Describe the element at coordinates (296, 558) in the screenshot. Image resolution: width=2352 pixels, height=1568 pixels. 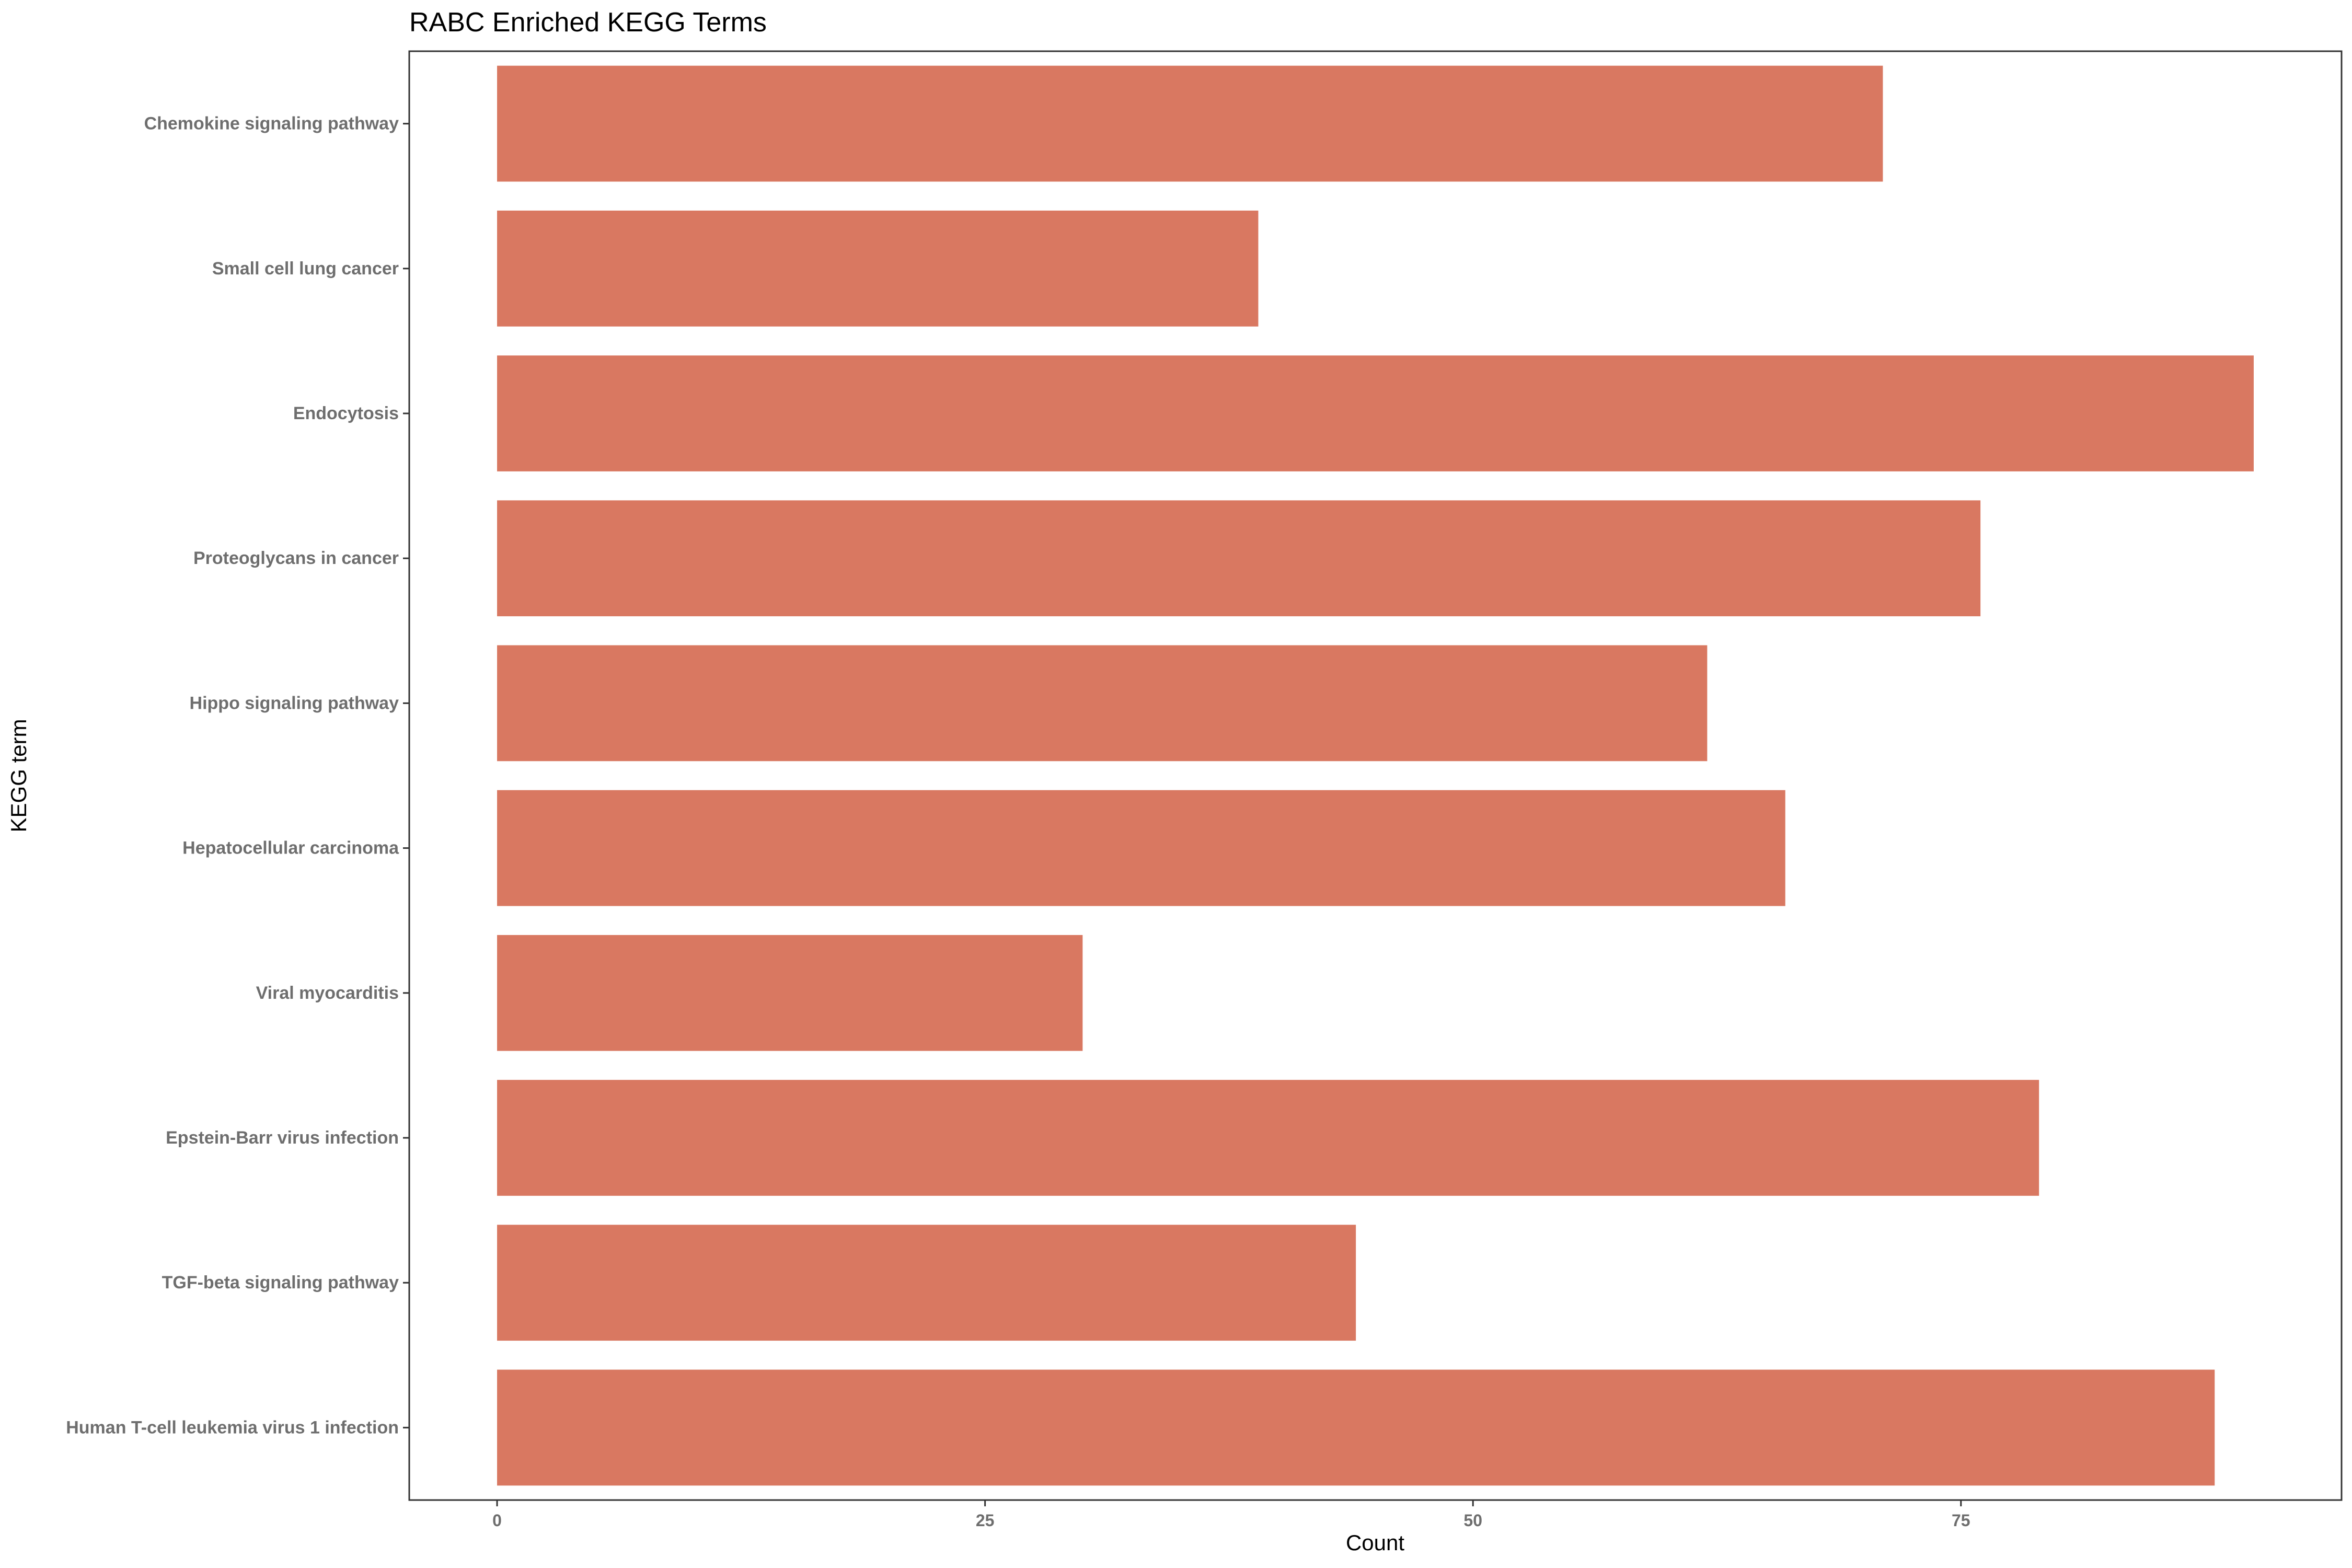
I see `y-tick-label: Proteoglycans in cancer` at that location.